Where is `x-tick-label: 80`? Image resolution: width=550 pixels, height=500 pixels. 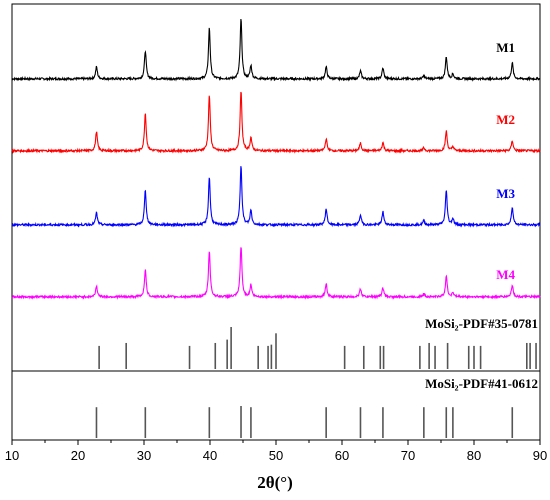 x-tick-label: 80 is located at coordinates (474, 455).